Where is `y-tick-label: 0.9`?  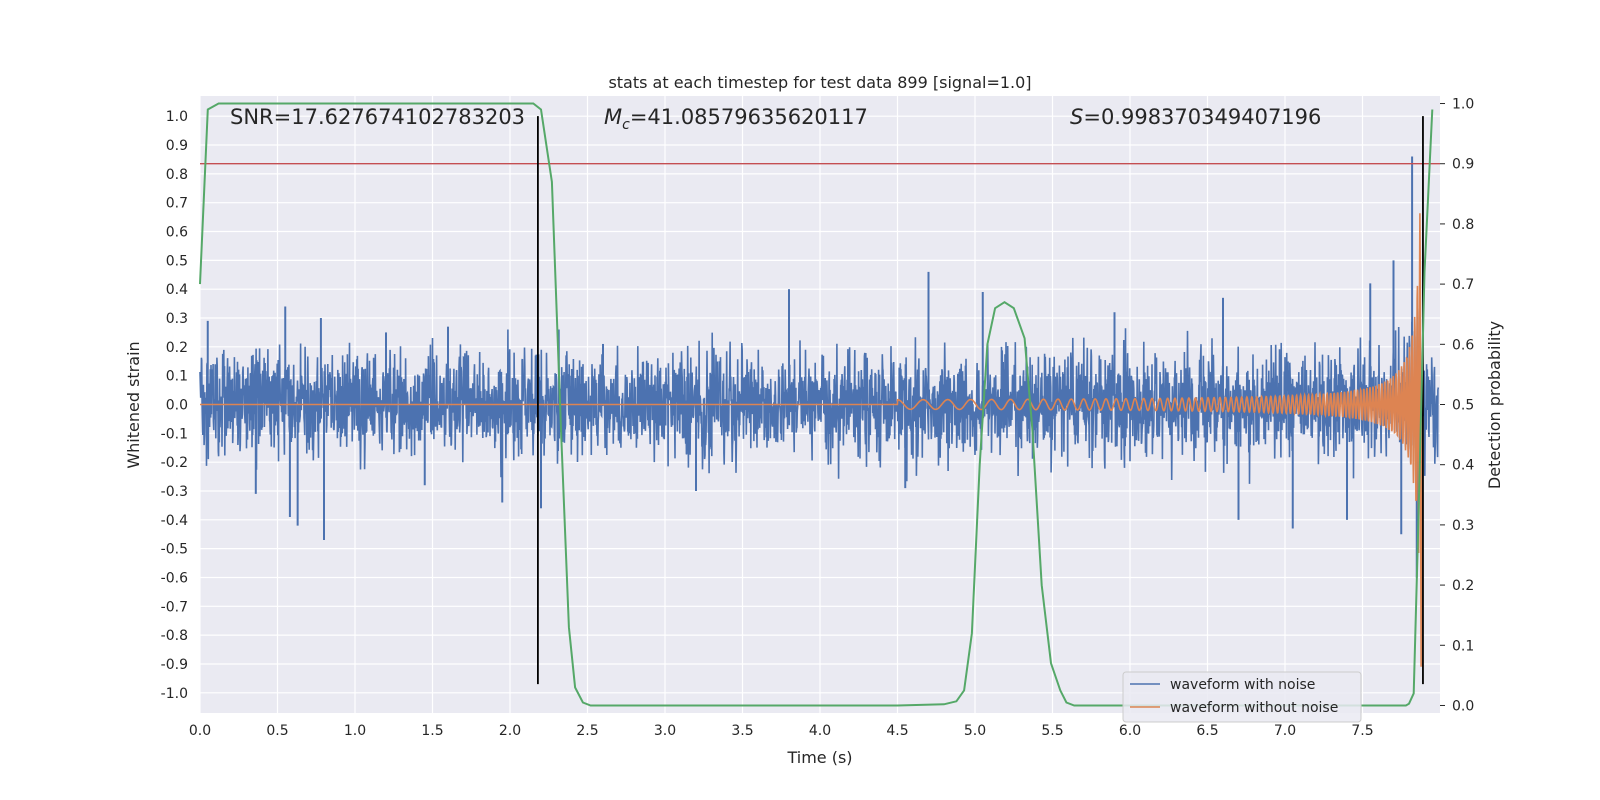
y-tick-label: 0.9 is located at coordinates (177, 146).